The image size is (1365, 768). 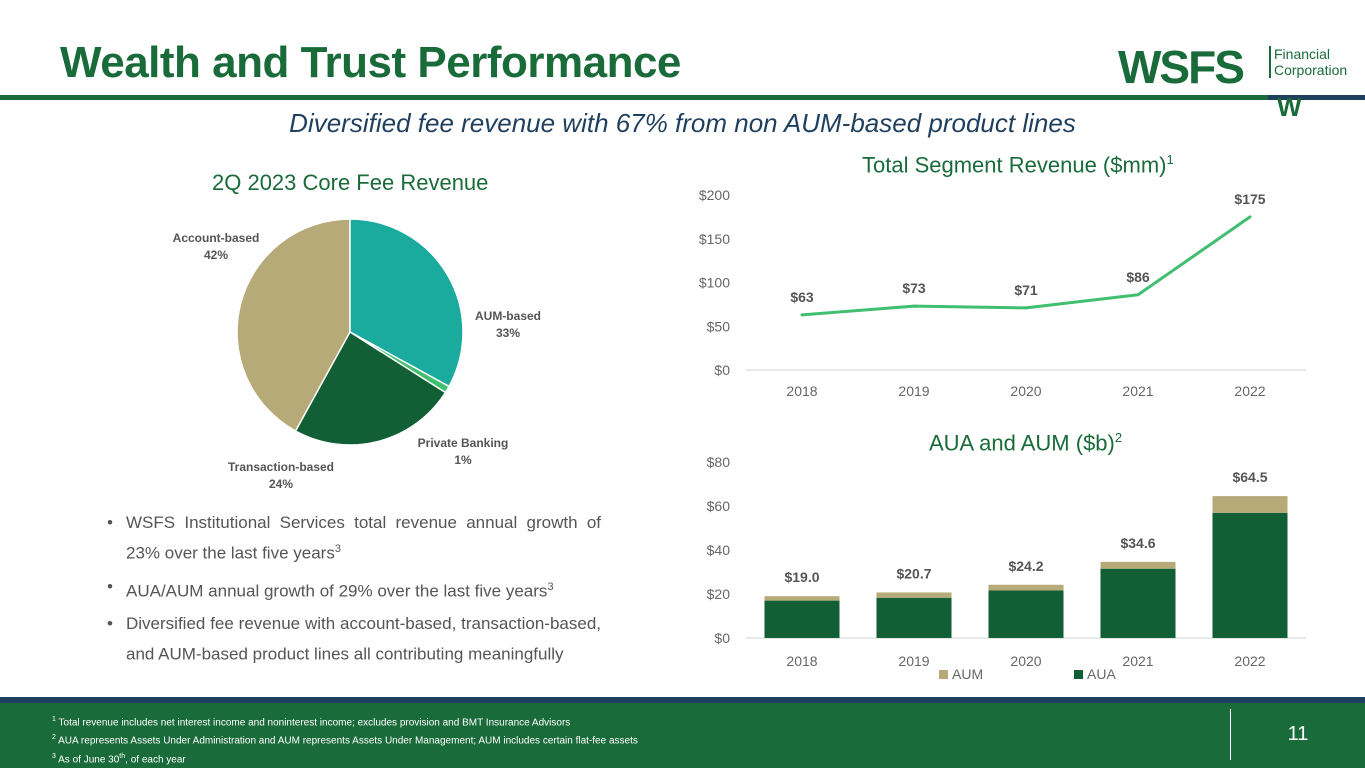 What do you see at coordinates (1138, 565) in the screenshot?
I see `bar-aum-2021` at bounding box center [1138, 565].